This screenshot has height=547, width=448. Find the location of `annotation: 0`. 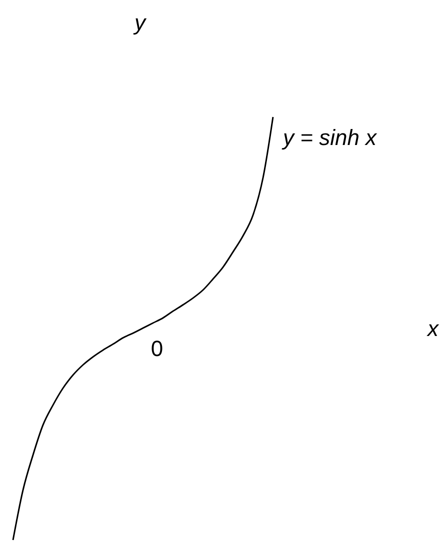

annotation: 0 is located at coordinates (157, 349).